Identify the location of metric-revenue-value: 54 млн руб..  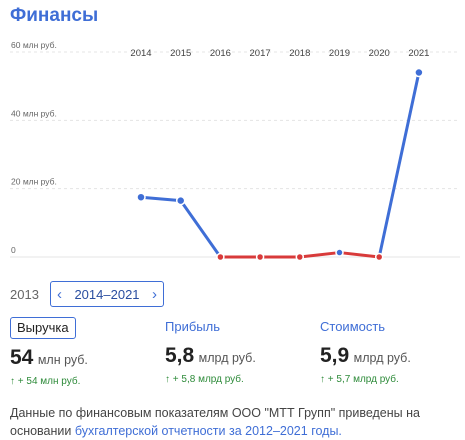
(85, 358).